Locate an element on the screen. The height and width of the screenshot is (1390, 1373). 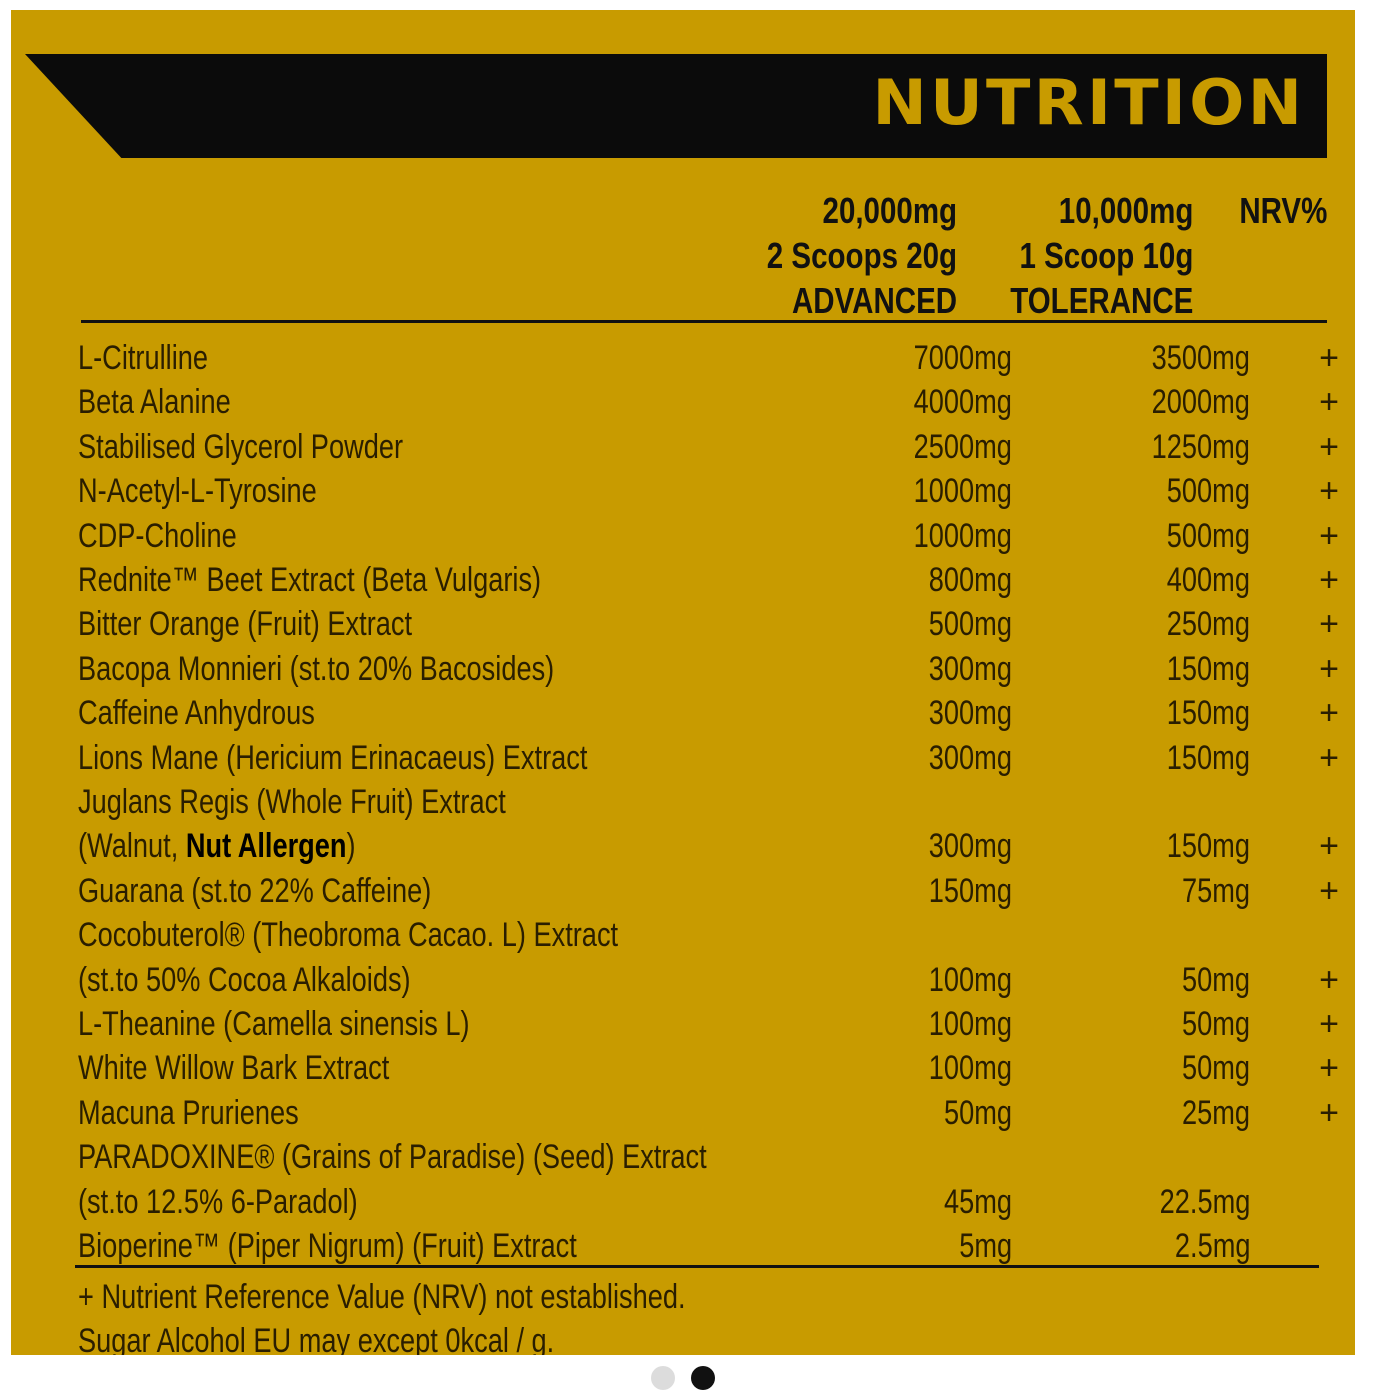
table-row: Bitter Orange (Fruit) Extract 500mg 250mg + is located at coordinates (708, 624).